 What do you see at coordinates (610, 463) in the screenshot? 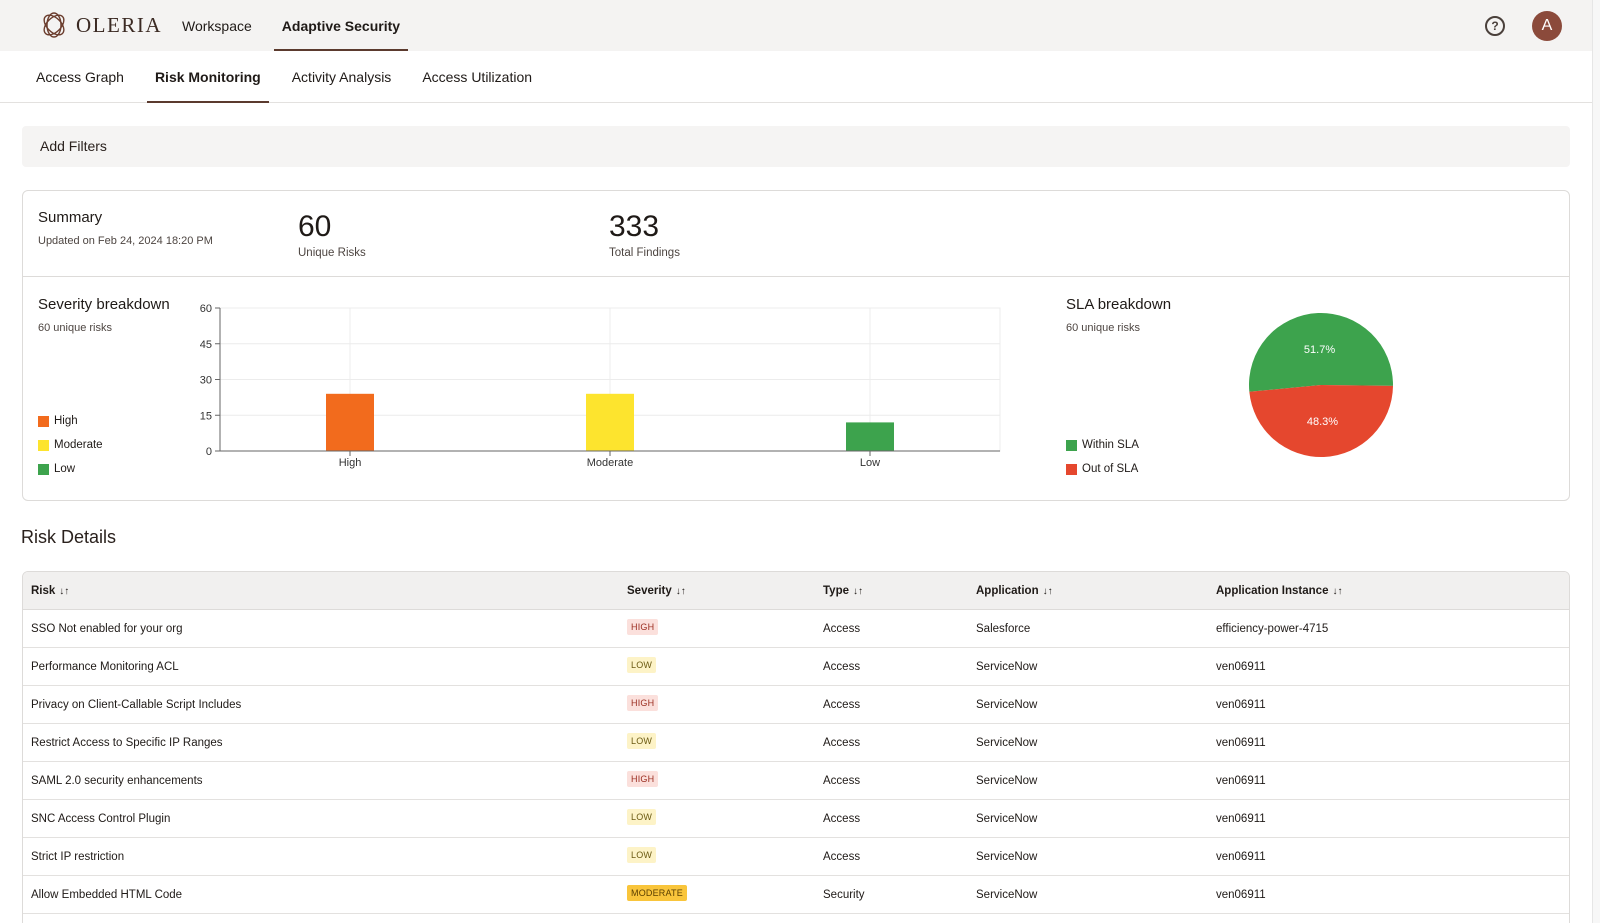
I see `x-tick-label: Moderate` at bounding box center [610, 463].